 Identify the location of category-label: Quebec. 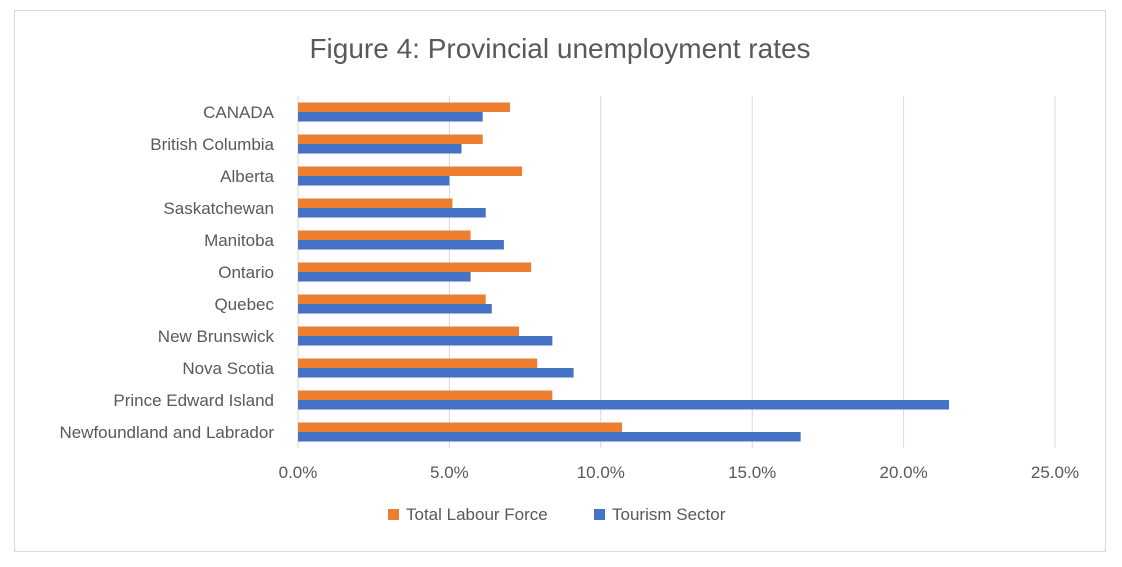
(244, 304).